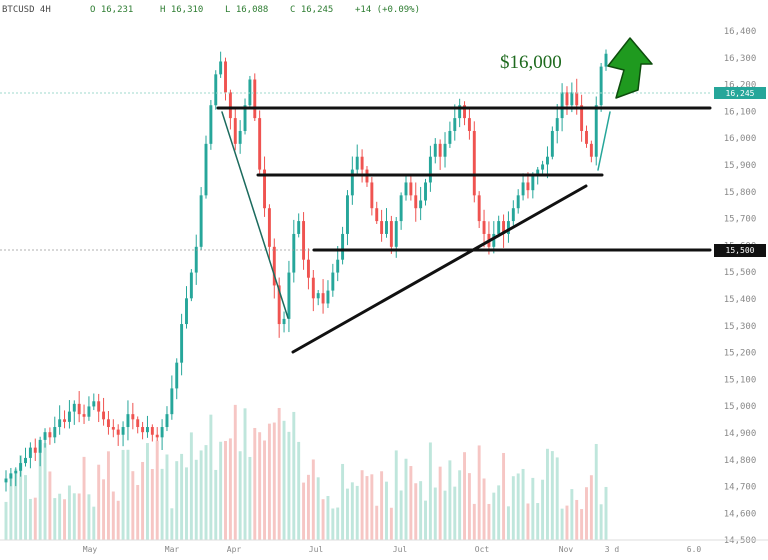  I want to click on header-item-3: L 16,088, so click(247, 10).